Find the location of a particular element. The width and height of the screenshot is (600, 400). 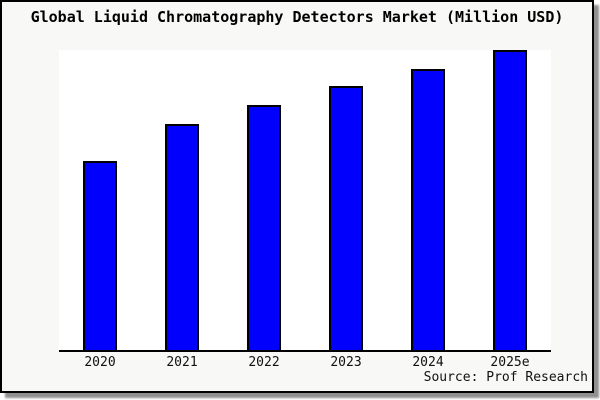

bar-band-2025e is located at coordinates (510, 200).